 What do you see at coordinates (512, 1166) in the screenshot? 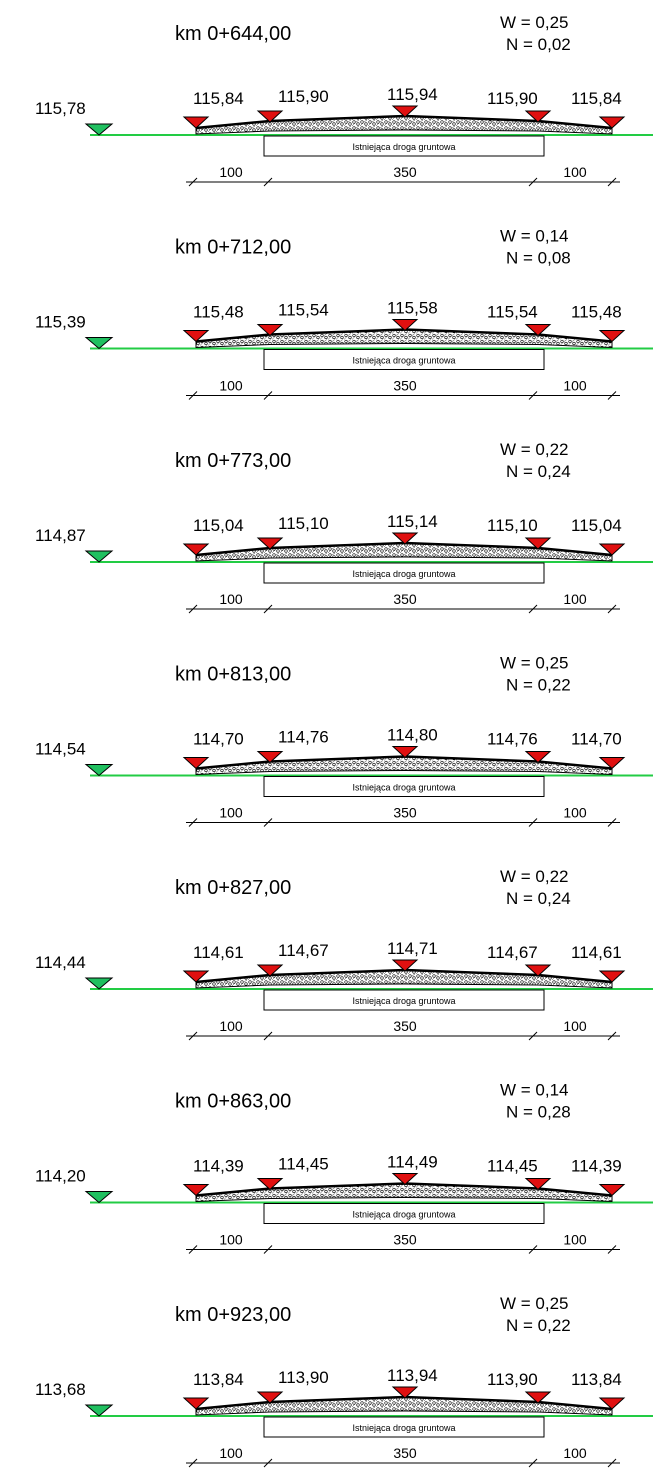
I see `elevation-label-right-shoulder: 114,45` at bounding box center [512, 1166].